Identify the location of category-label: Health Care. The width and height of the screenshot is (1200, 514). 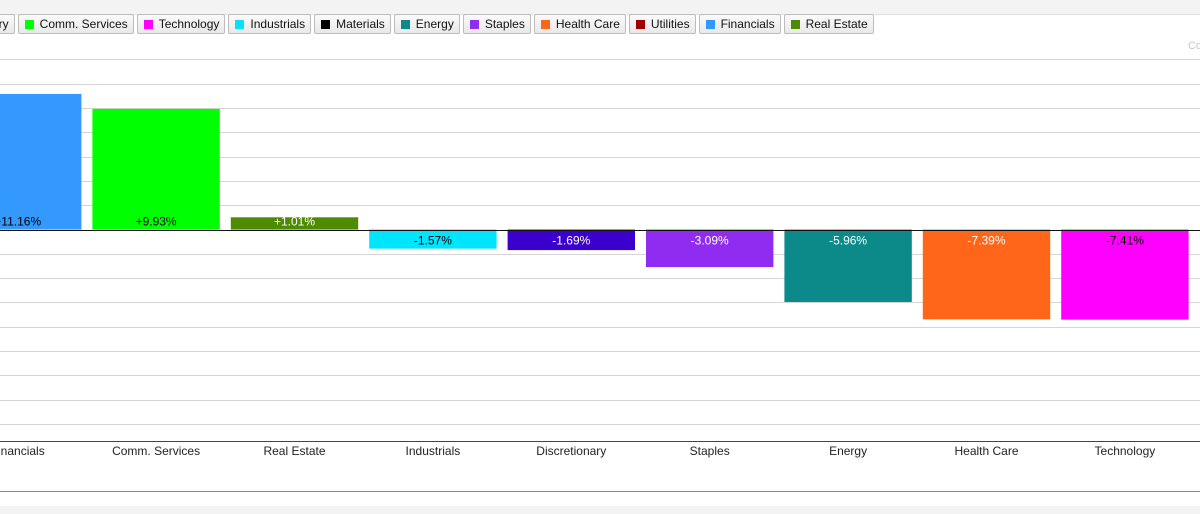
(986, 451).